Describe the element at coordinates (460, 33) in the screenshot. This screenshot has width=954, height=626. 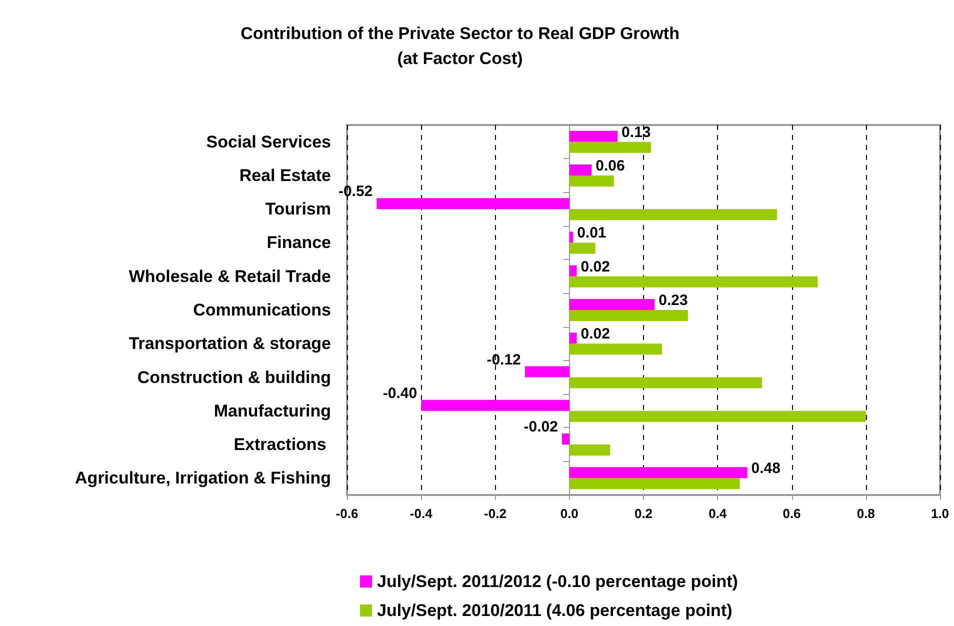
I see `chart-title: Contribution of the Private Sector to Real GDP Growth` at that location.